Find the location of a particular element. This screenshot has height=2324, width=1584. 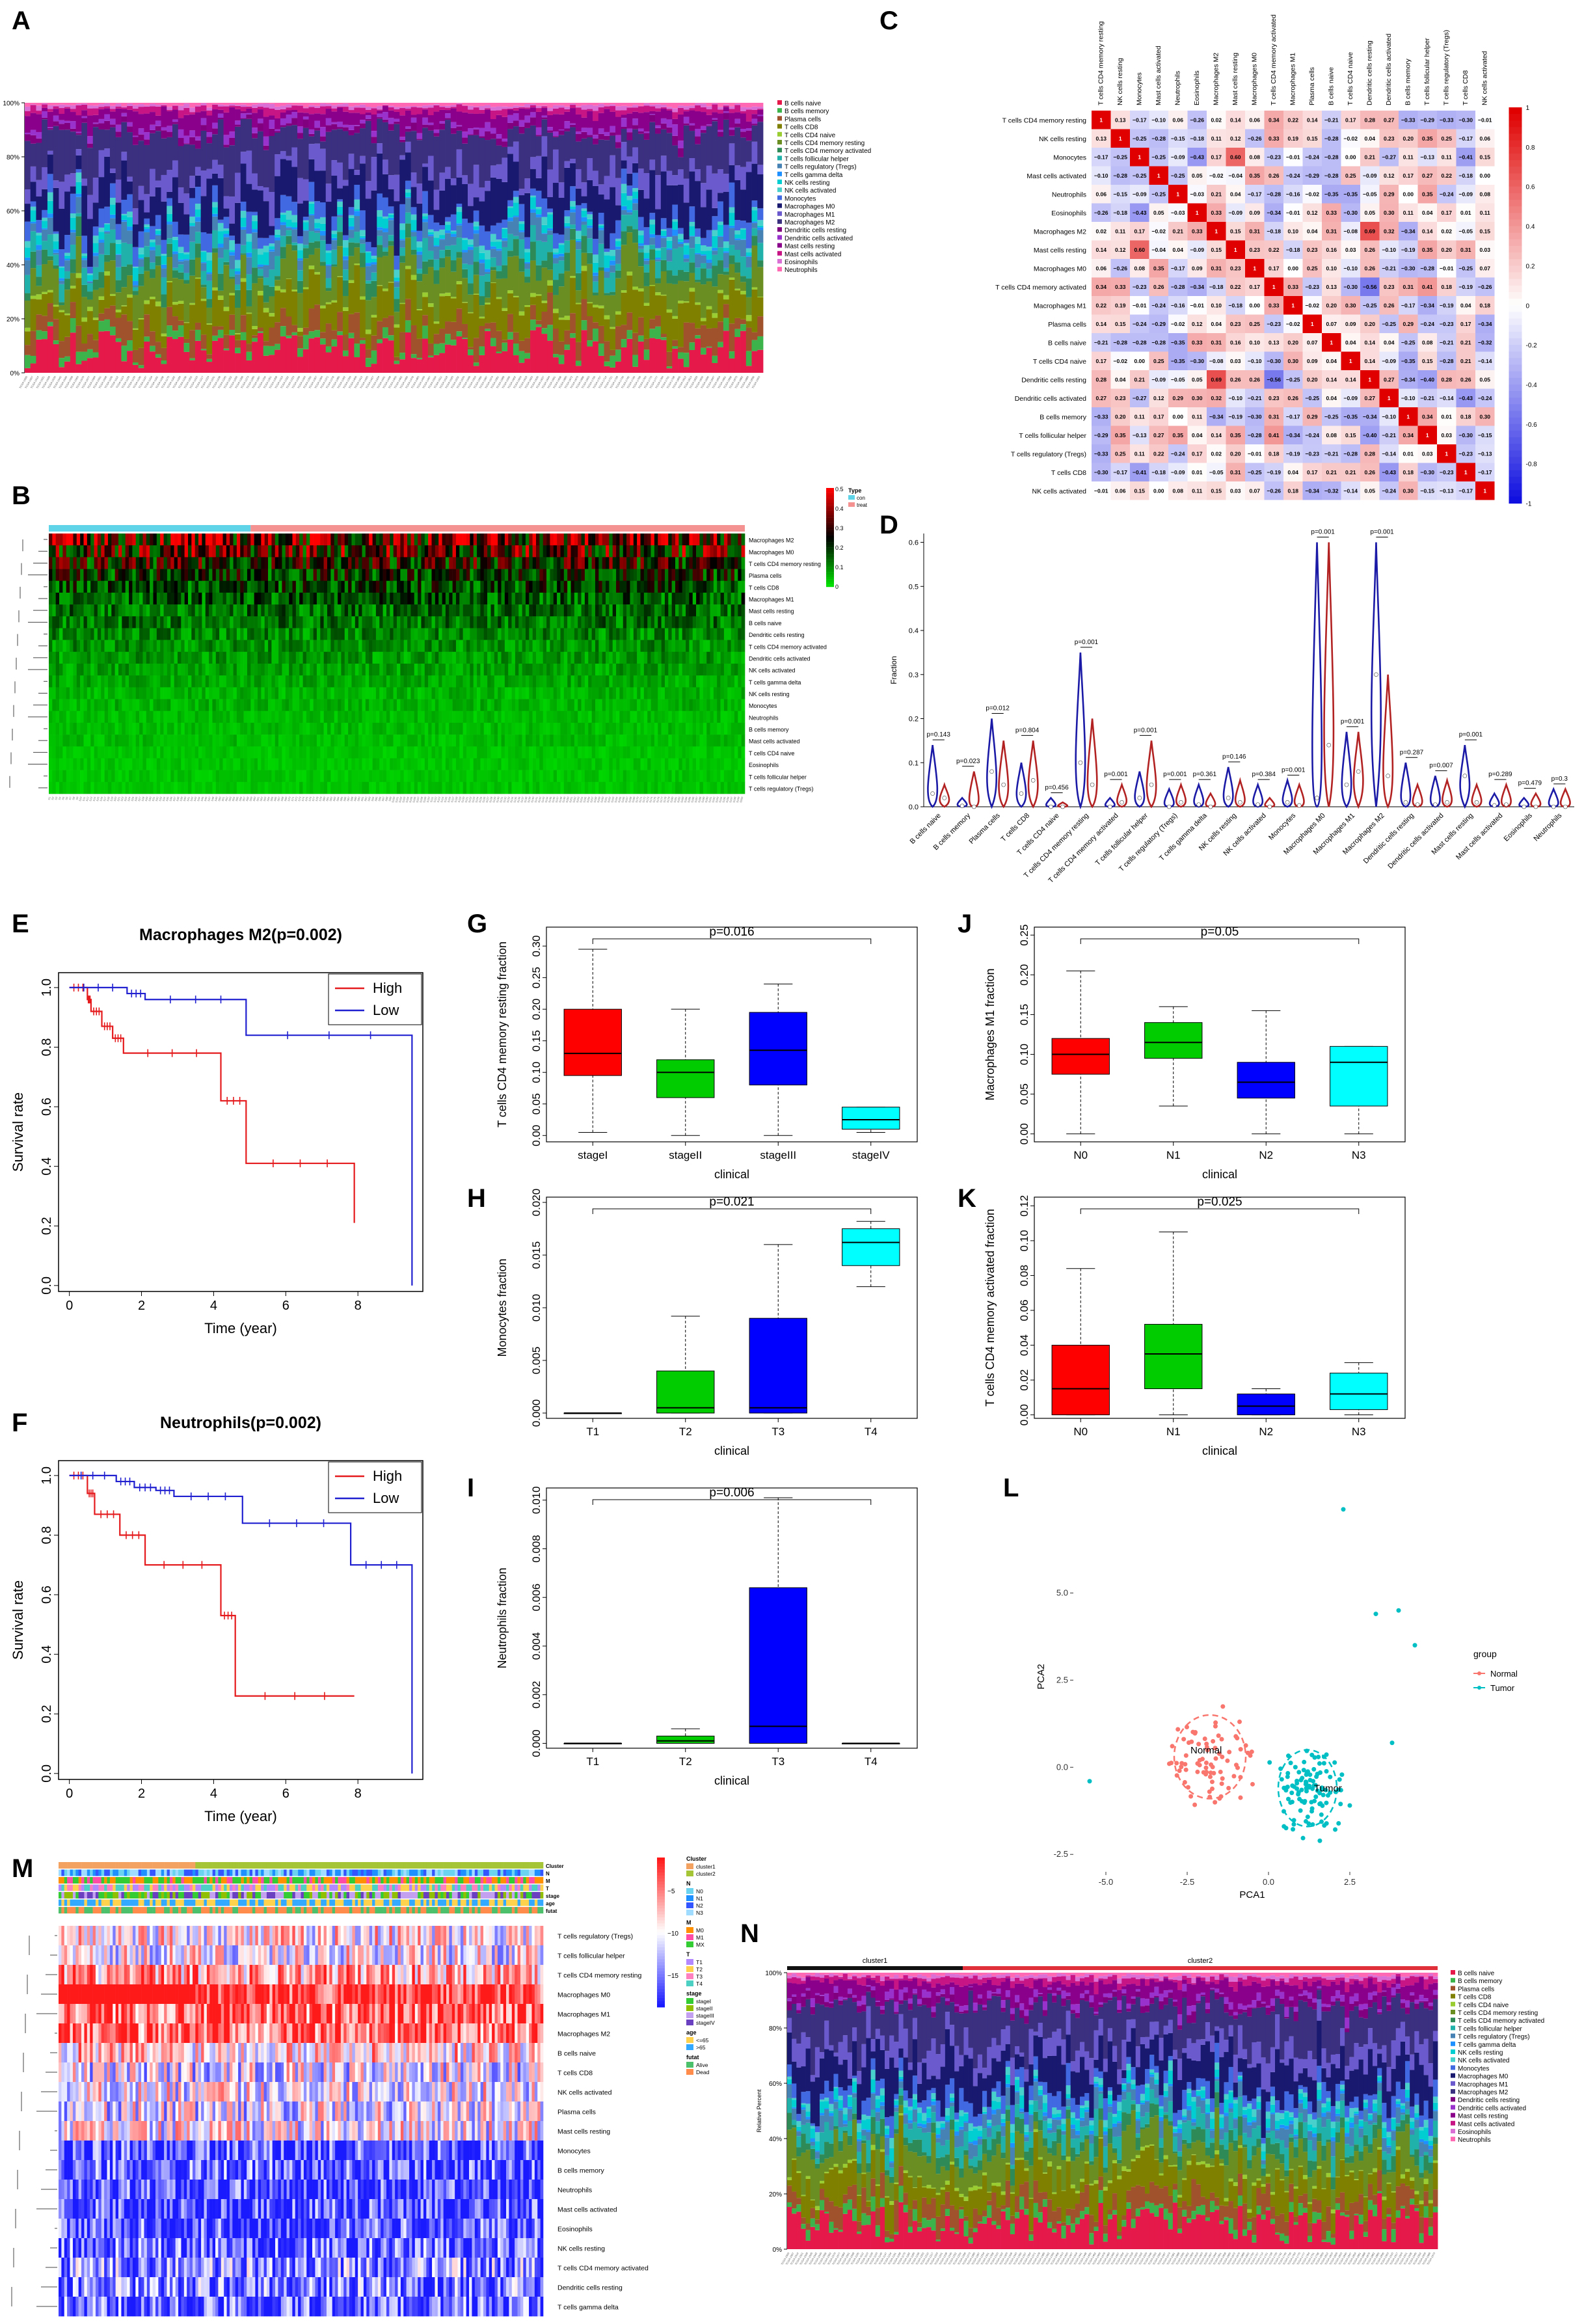

c-cell-value: 0.25 is located at coordinates (1312, 268).